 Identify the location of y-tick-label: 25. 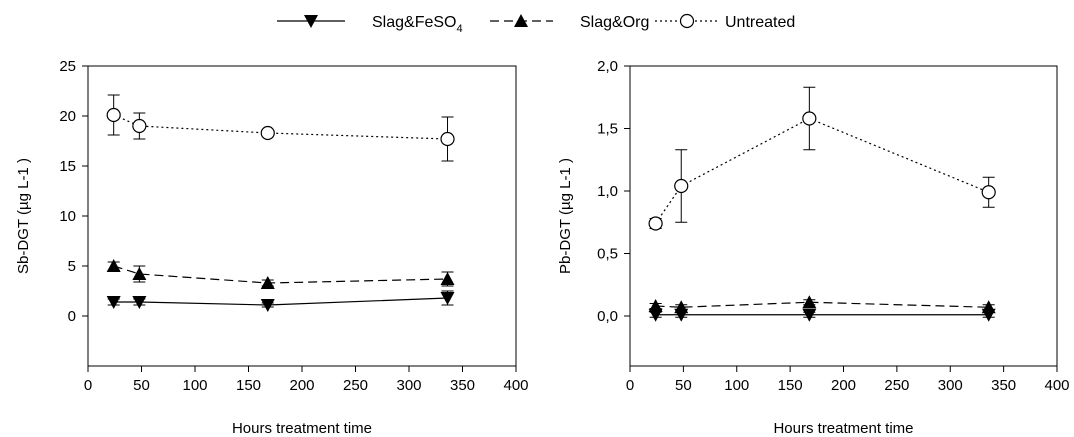
(67, 66).